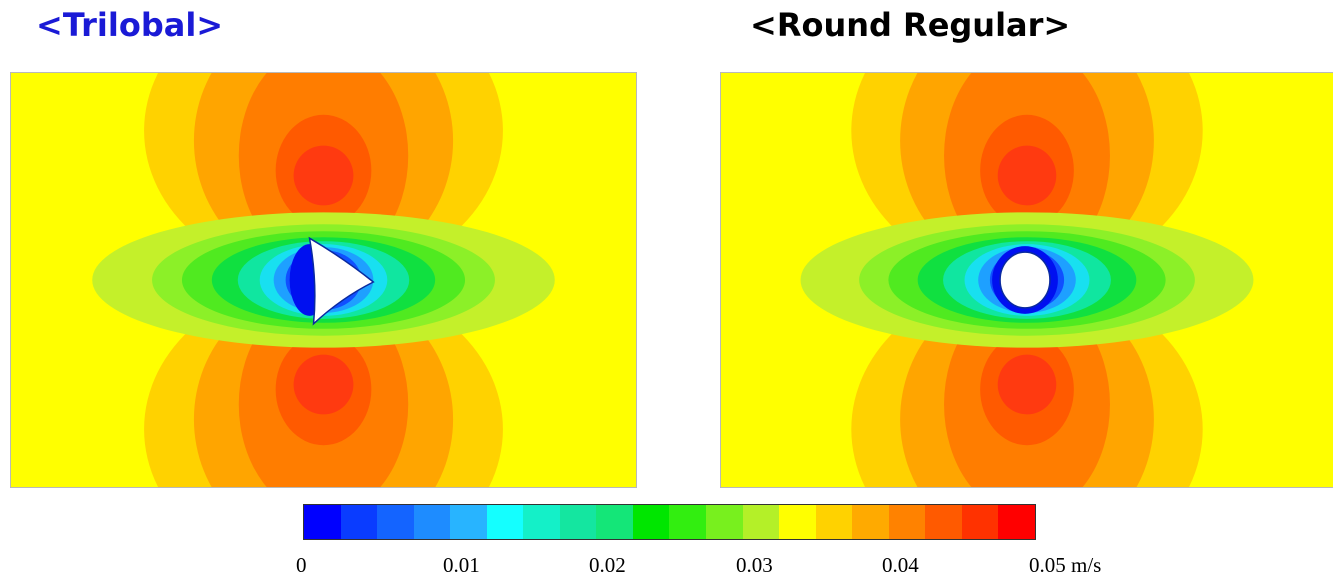 The height and width of the screenshot is (579, 1333). Describe the element at coordinates (900, 565) in the screenshot. I see `colorbar-tick-label: 0.04` at that location.